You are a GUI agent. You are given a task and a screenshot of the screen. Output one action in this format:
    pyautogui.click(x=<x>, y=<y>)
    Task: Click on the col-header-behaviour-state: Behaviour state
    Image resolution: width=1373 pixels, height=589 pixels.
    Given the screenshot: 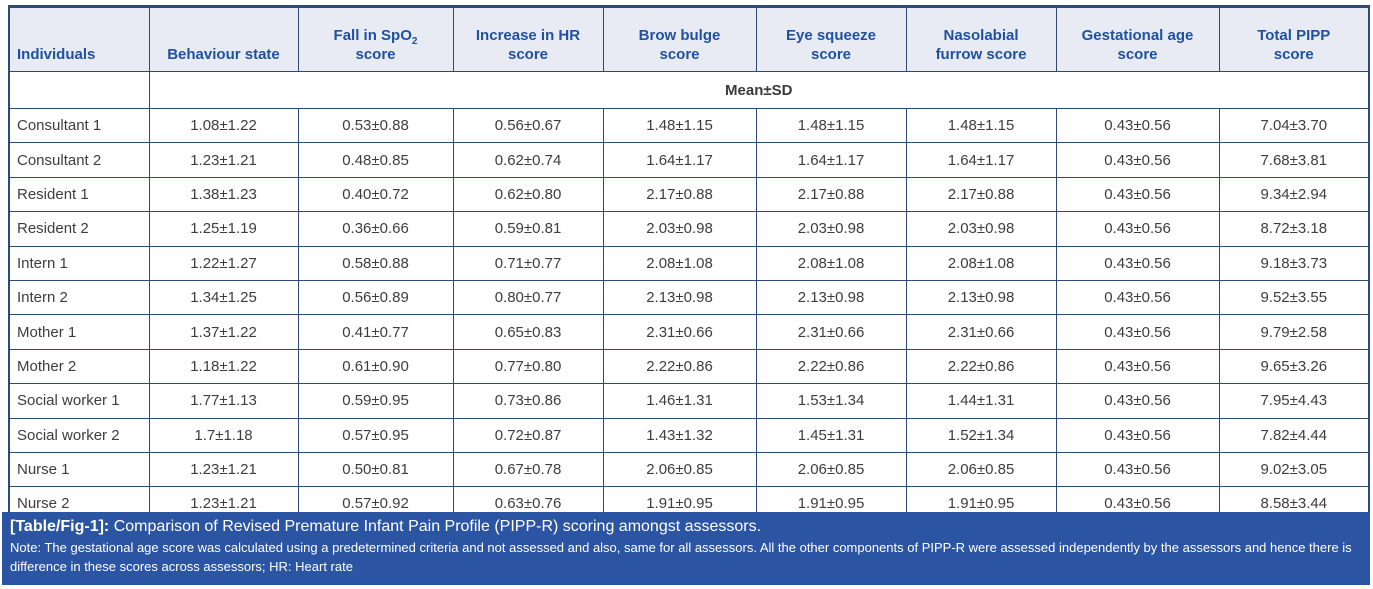 What is the action you would take?
    pyautogui.click(x=223, y=39)
    